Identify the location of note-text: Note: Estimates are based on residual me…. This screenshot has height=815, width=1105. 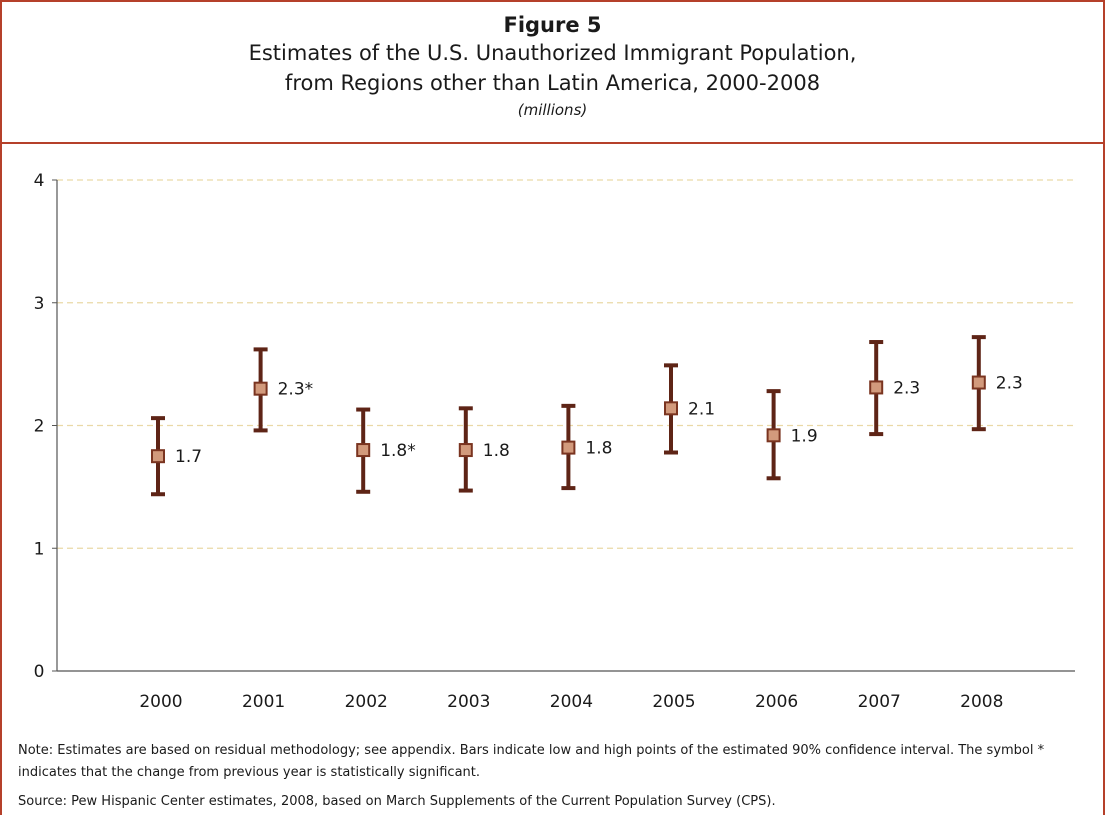
(531, 761).